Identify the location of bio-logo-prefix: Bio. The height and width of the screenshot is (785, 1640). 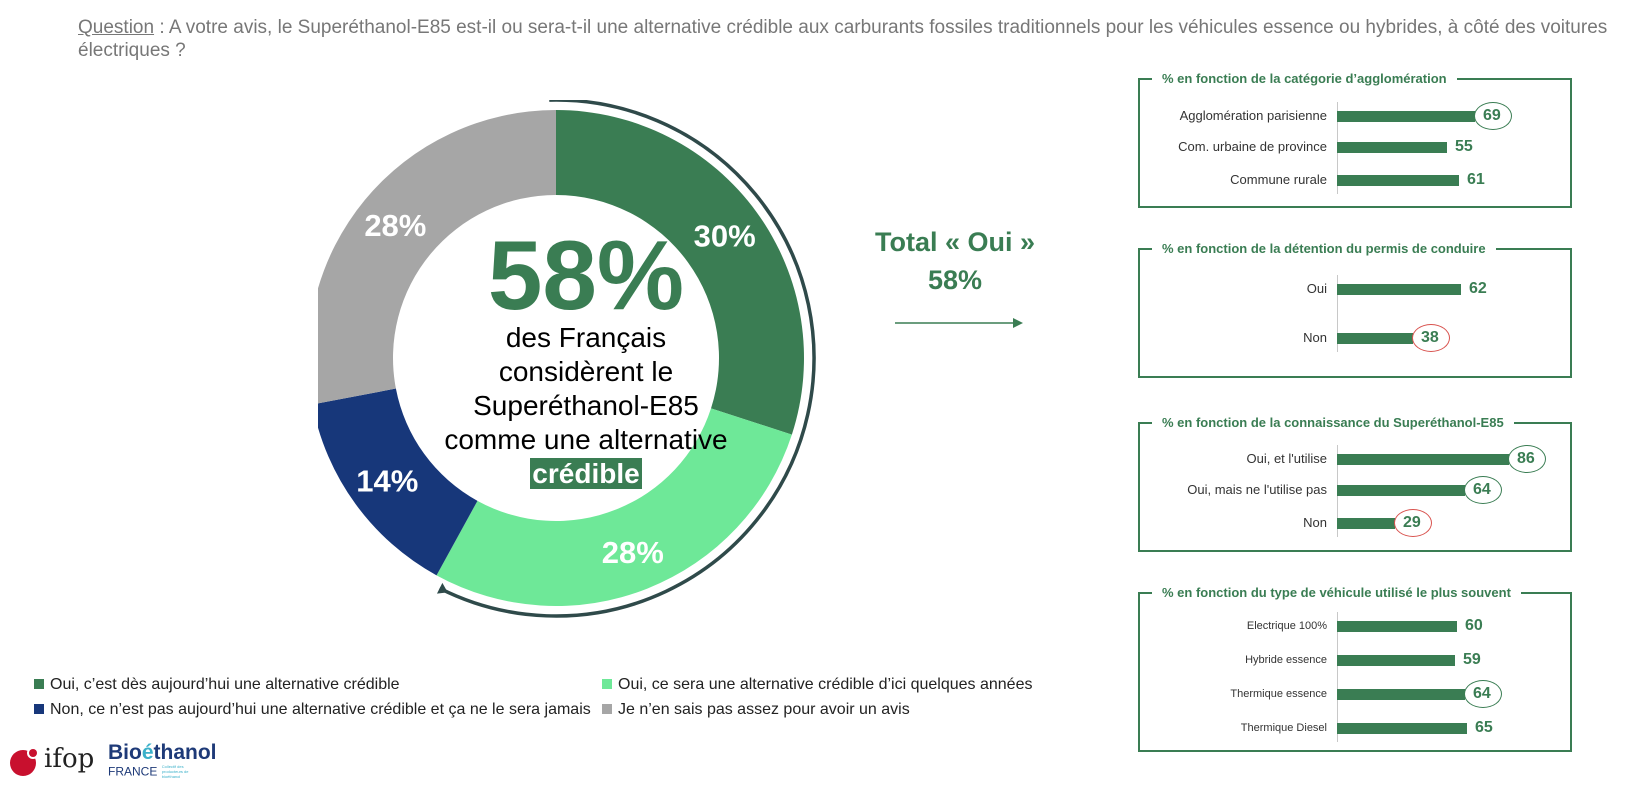
(125, 752).